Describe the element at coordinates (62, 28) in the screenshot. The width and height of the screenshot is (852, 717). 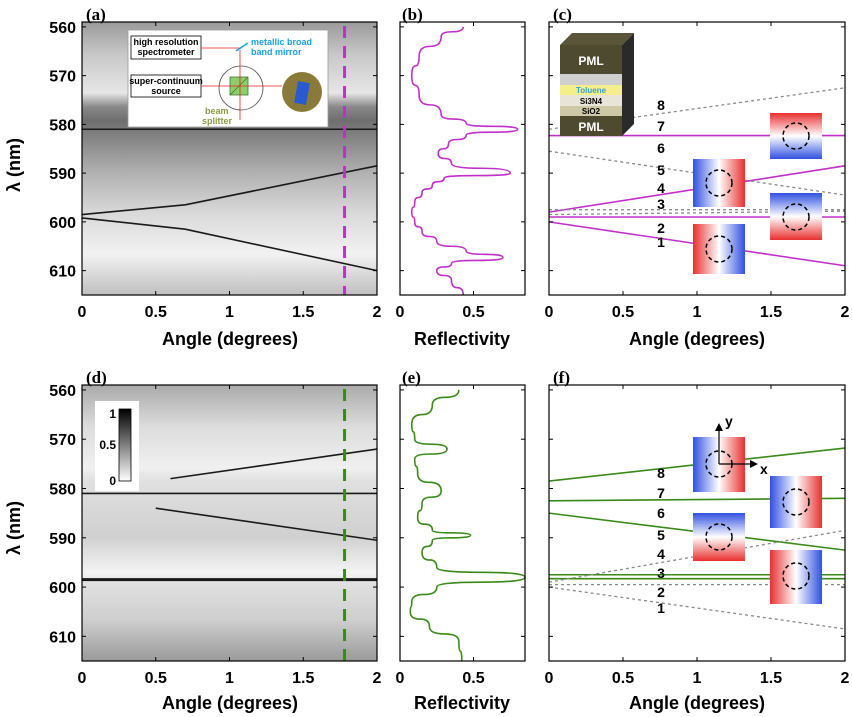
I see `ytick-label-a-0: 560` at that location.